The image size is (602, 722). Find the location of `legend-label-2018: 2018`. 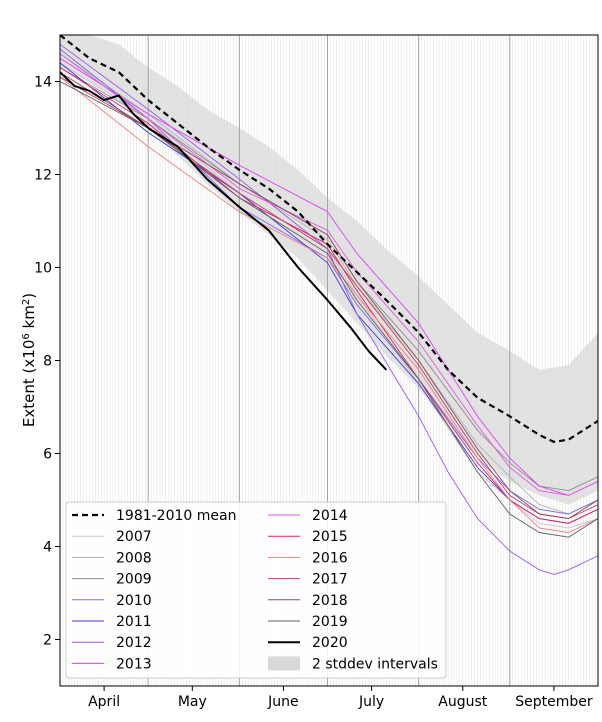

legend-label-2018: 2018 is located at coordinates (330, 601).